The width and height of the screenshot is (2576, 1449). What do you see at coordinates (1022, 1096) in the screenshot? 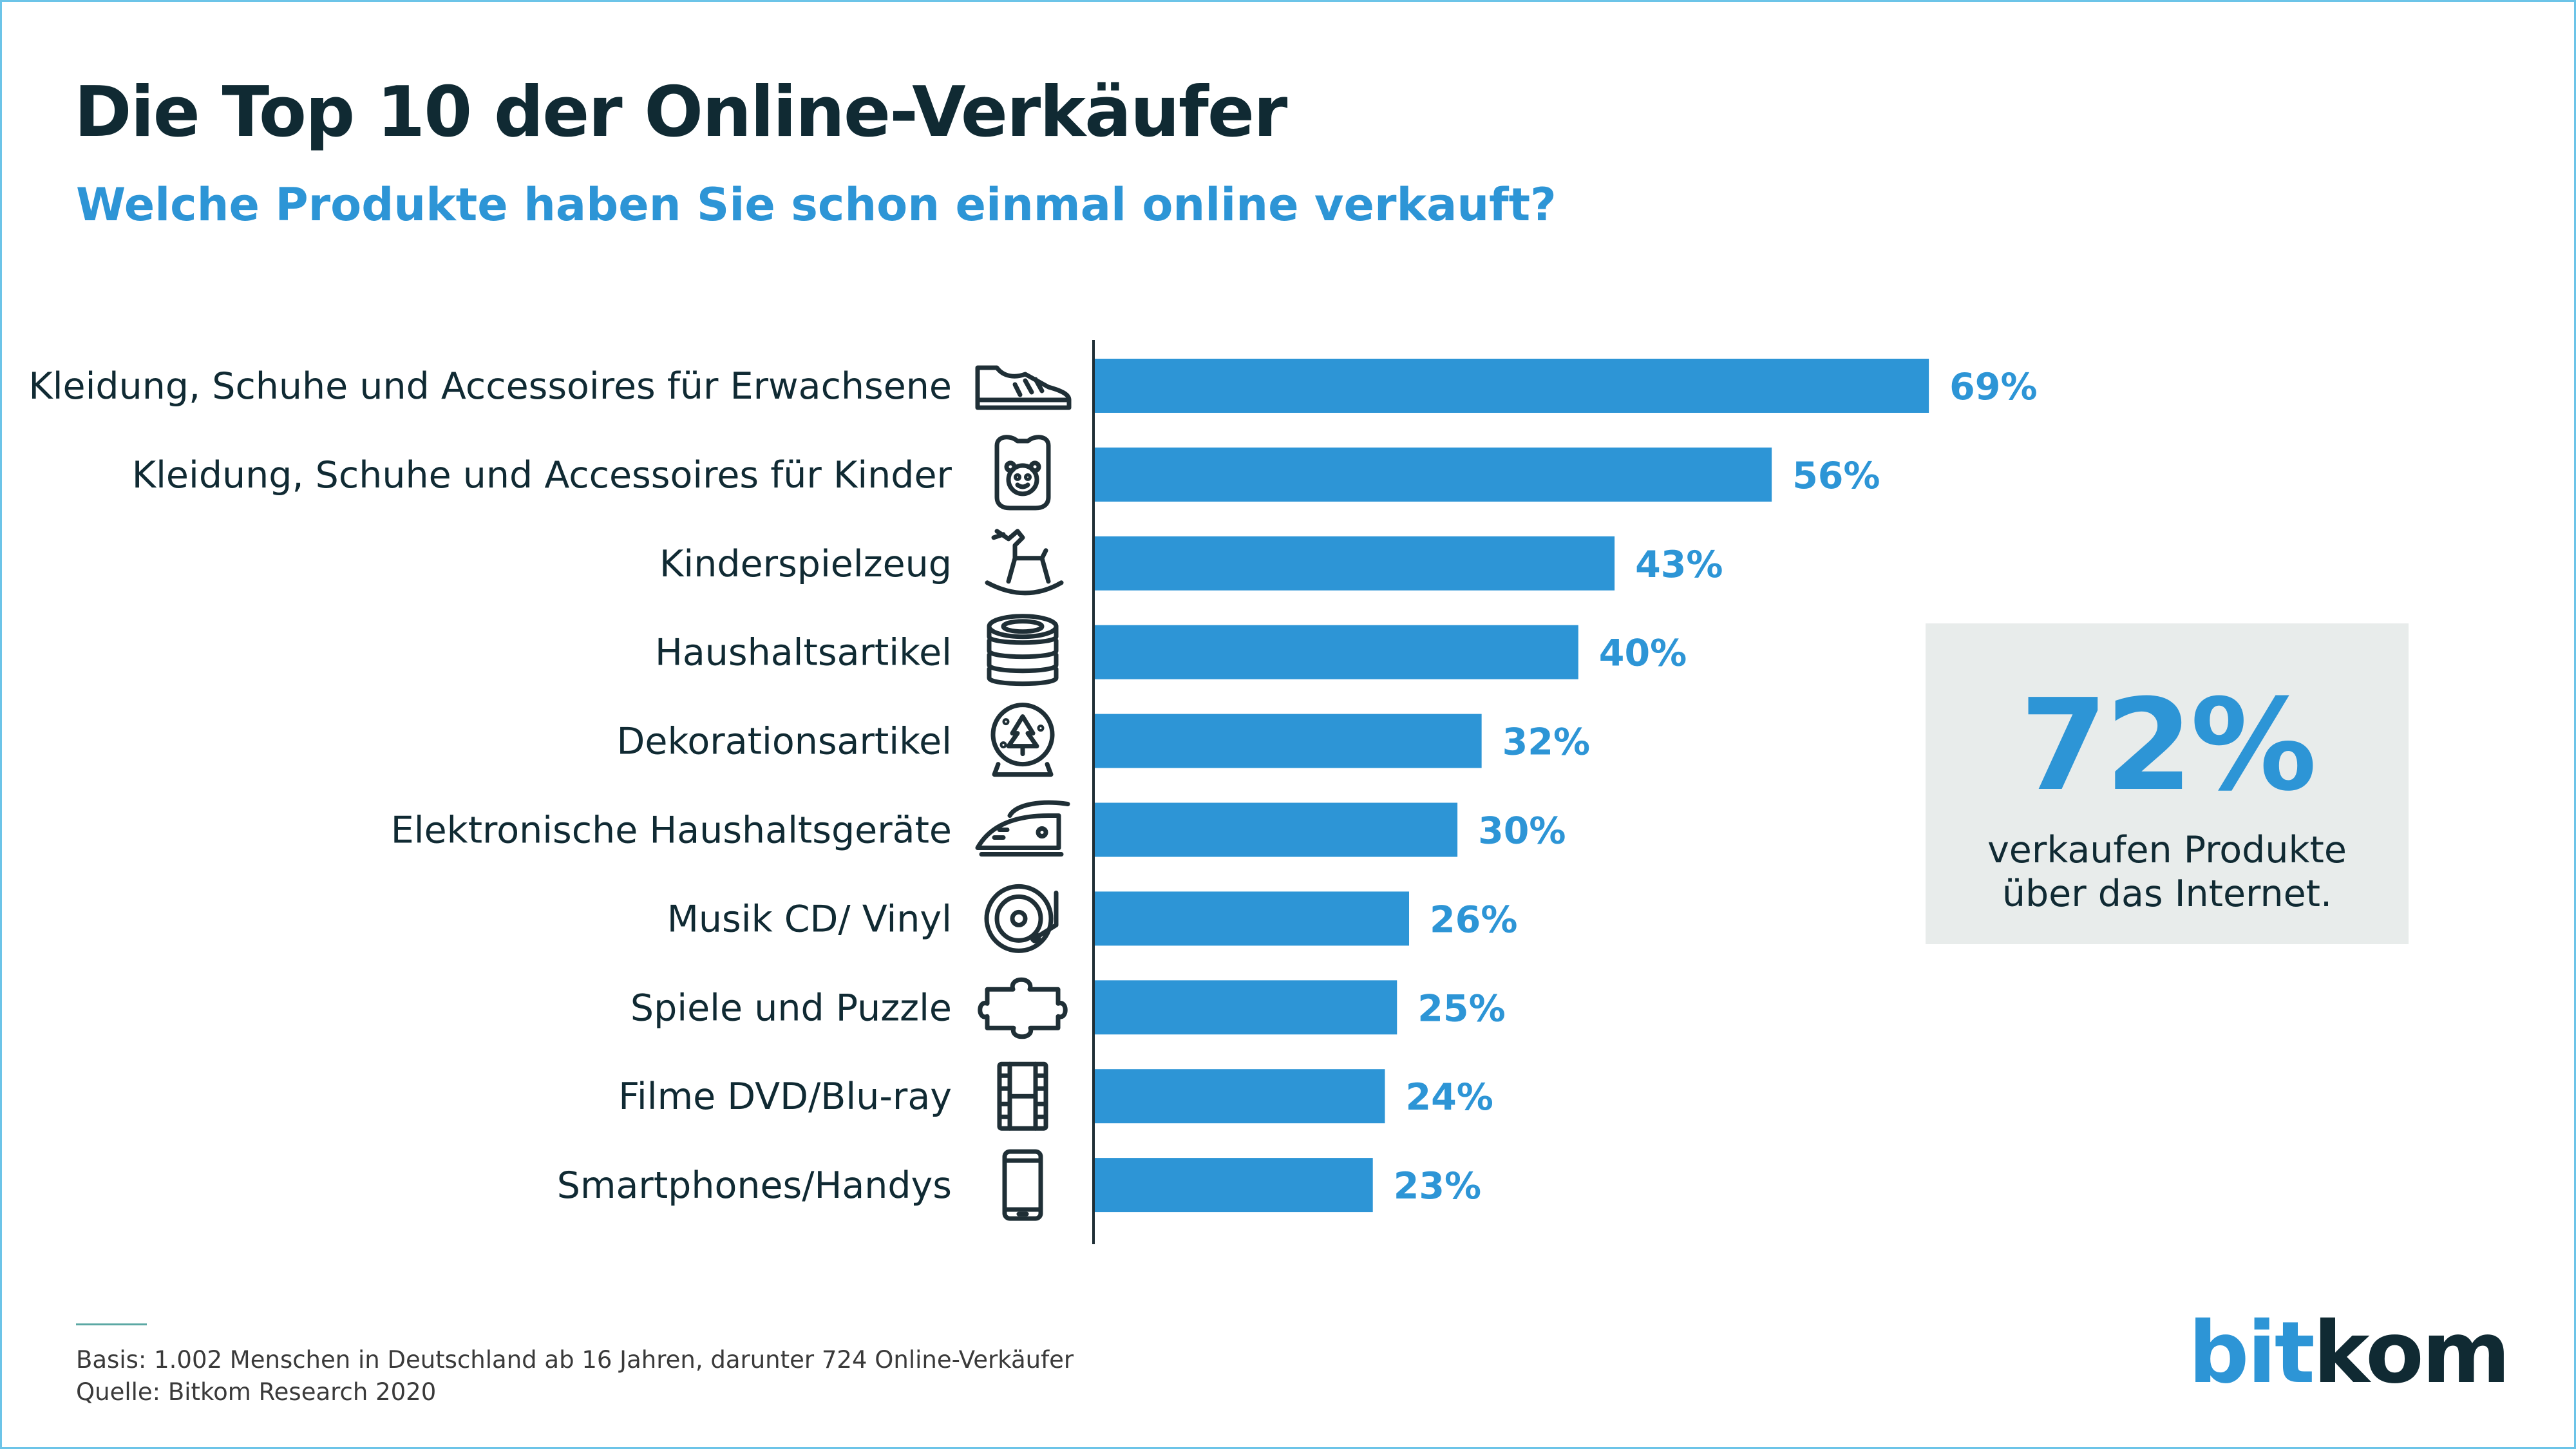
I see `film-strip-icon` at bounding box center [1022, 1096].